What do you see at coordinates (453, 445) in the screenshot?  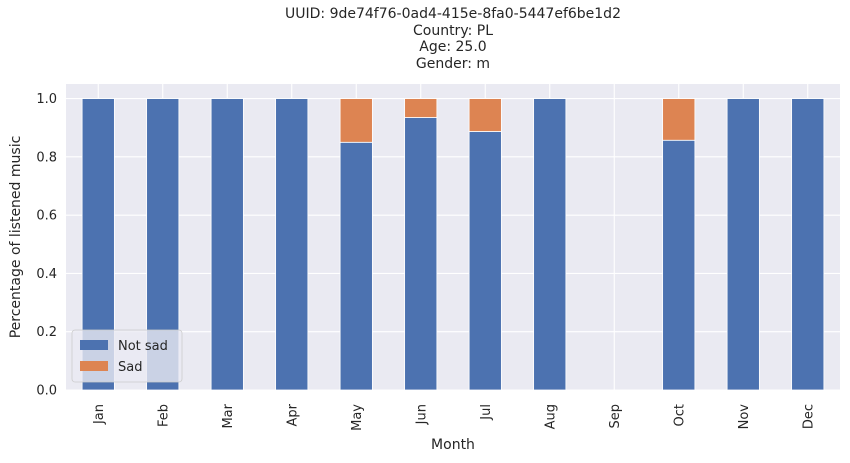 I see `x-axis-label: Month` at bounding box center [453, 445].